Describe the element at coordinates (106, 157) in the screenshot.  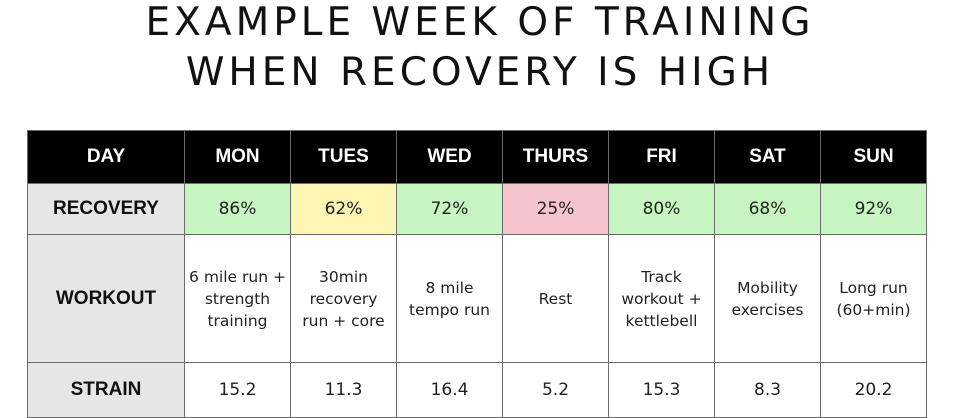
I see `header-day: DAY` at that location.